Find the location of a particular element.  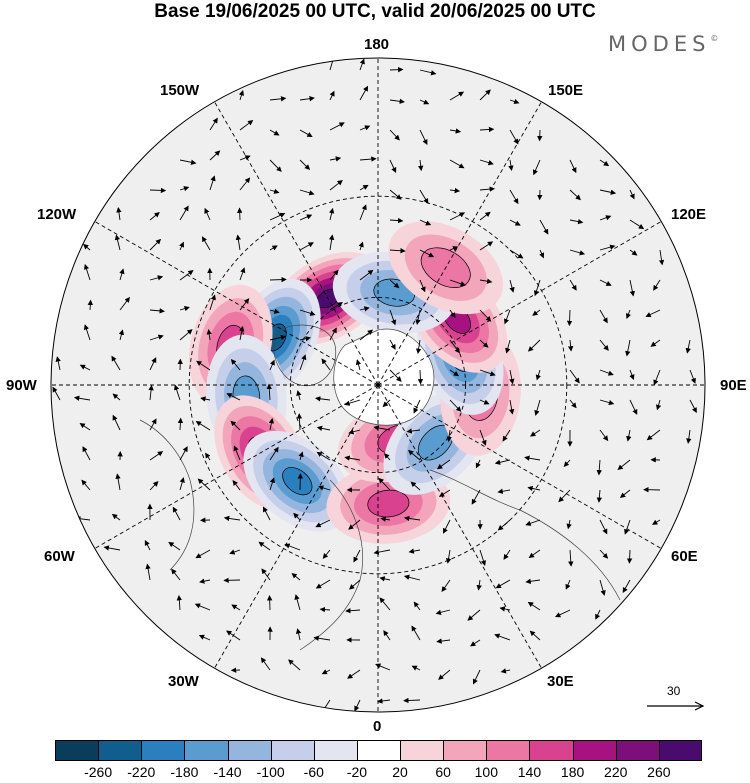

reference-vector-arrow is located at coordinates (676, 706).